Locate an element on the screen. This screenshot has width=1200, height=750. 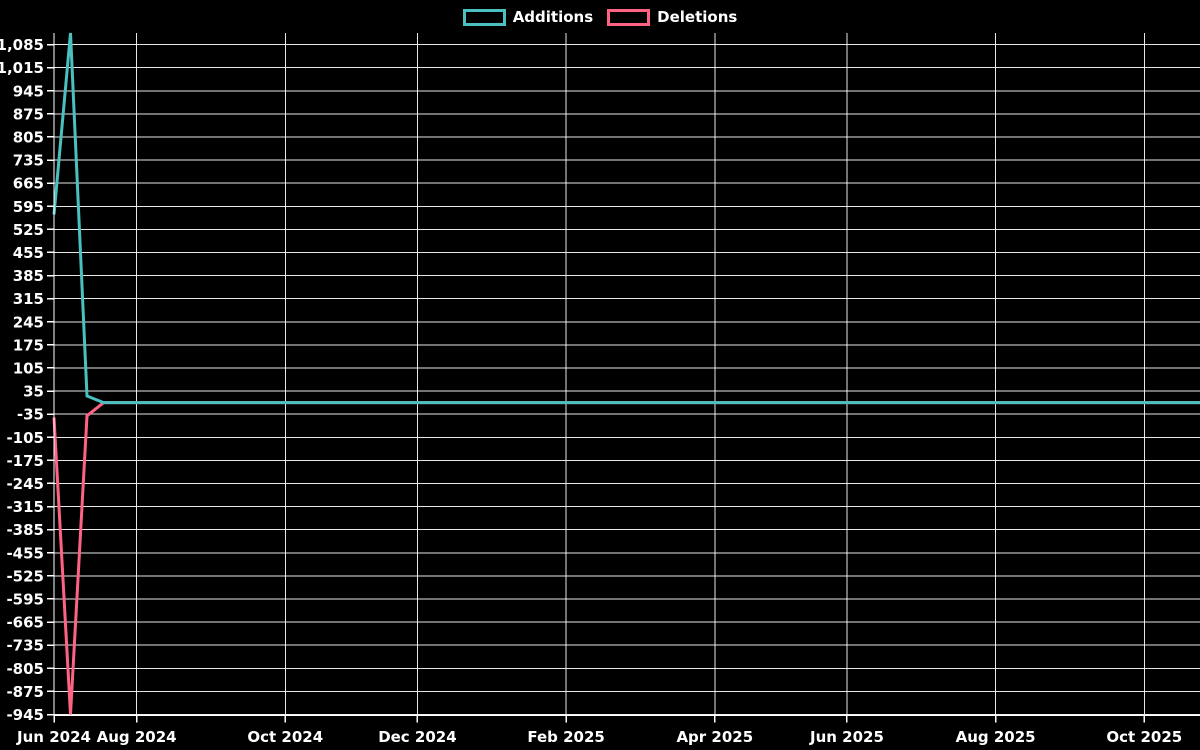
x-tick-label: Oct 2025 is located at coordinates (1144, 737).